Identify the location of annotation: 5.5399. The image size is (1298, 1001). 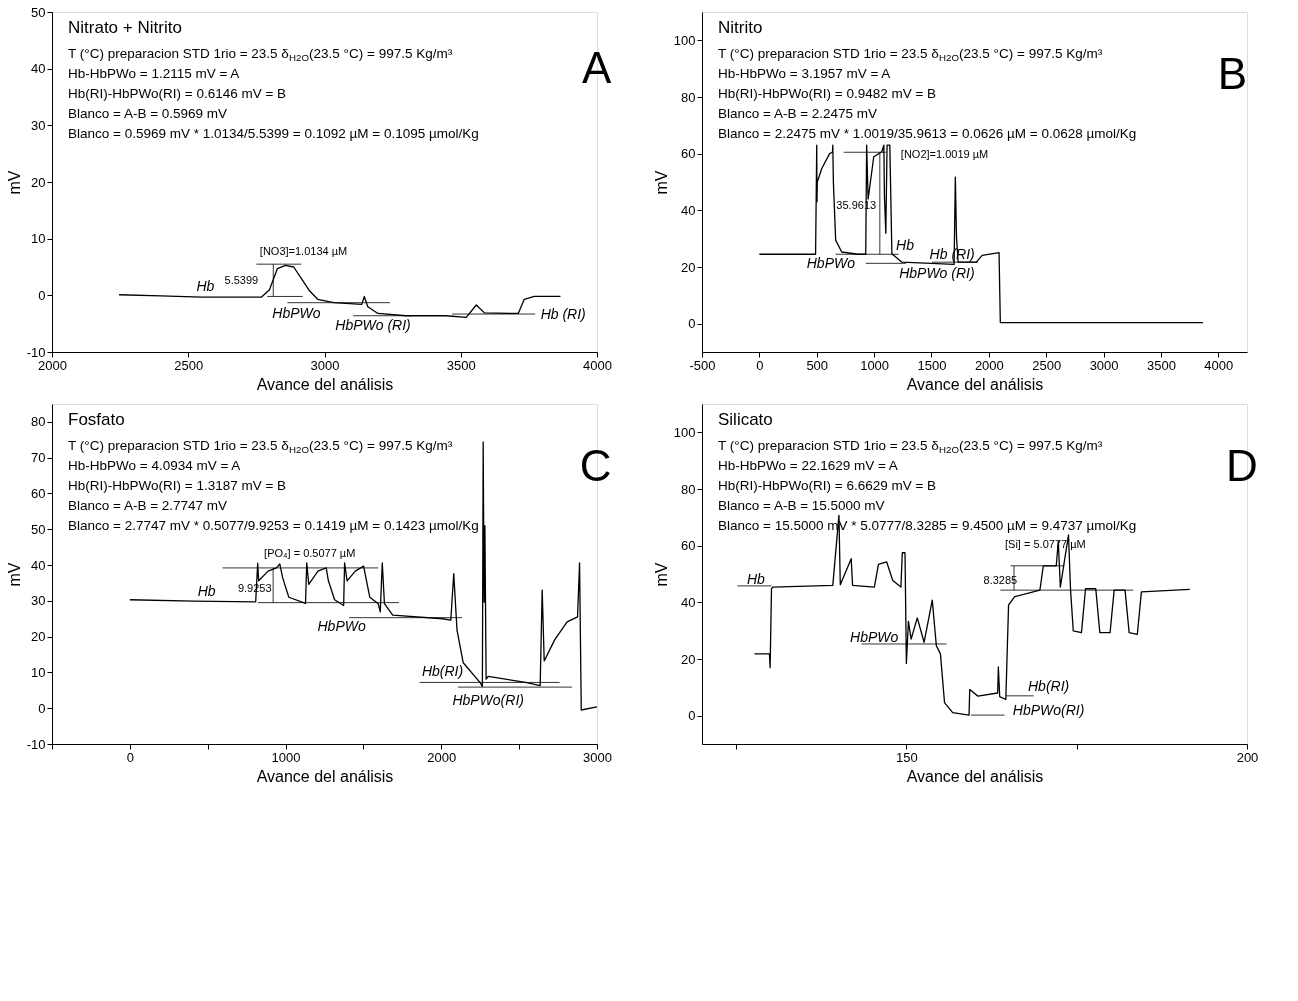
(241, 280).